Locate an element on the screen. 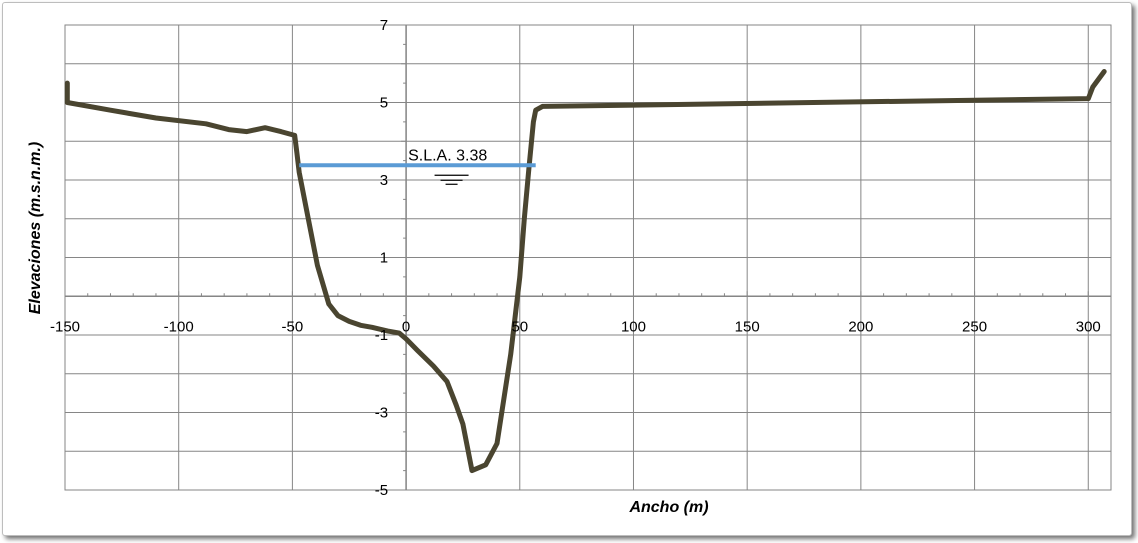 The image size is (1138, 543). x-tick-label: -50 is located at coordinates (293, 326).